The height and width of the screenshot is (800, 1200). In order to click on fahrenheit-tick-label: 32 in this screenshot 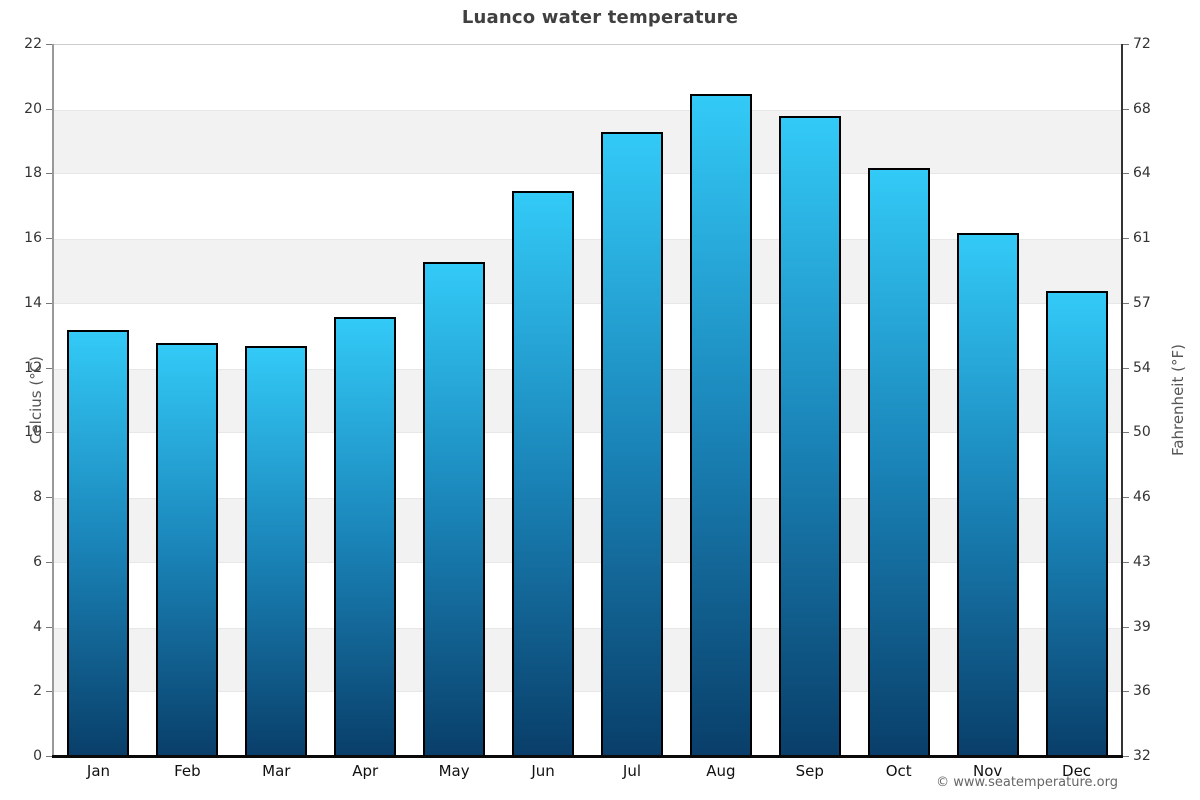, I will do `click(1142, 756)`.